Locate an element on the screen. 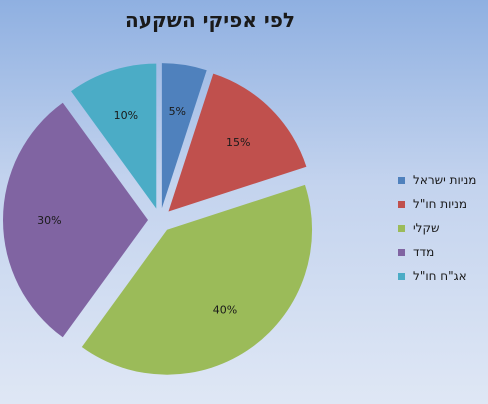  chart-title: לפי אפיקי השקעה is located at coordinates (210, 20).